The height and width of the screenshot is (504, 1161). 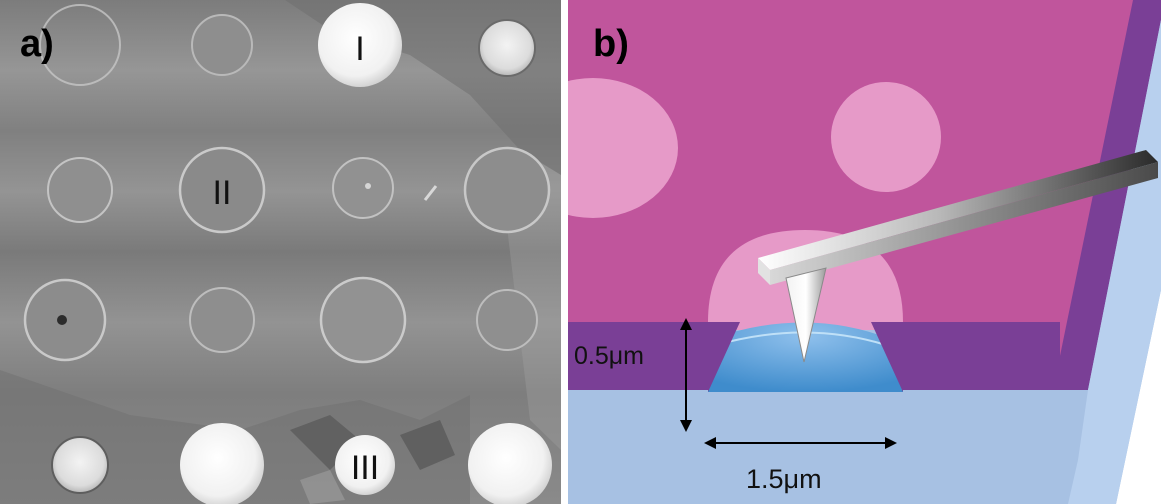 What do you see at coordinates (368, 186) in the screenshot?
I see `particle` at bounding box center [368, 186].